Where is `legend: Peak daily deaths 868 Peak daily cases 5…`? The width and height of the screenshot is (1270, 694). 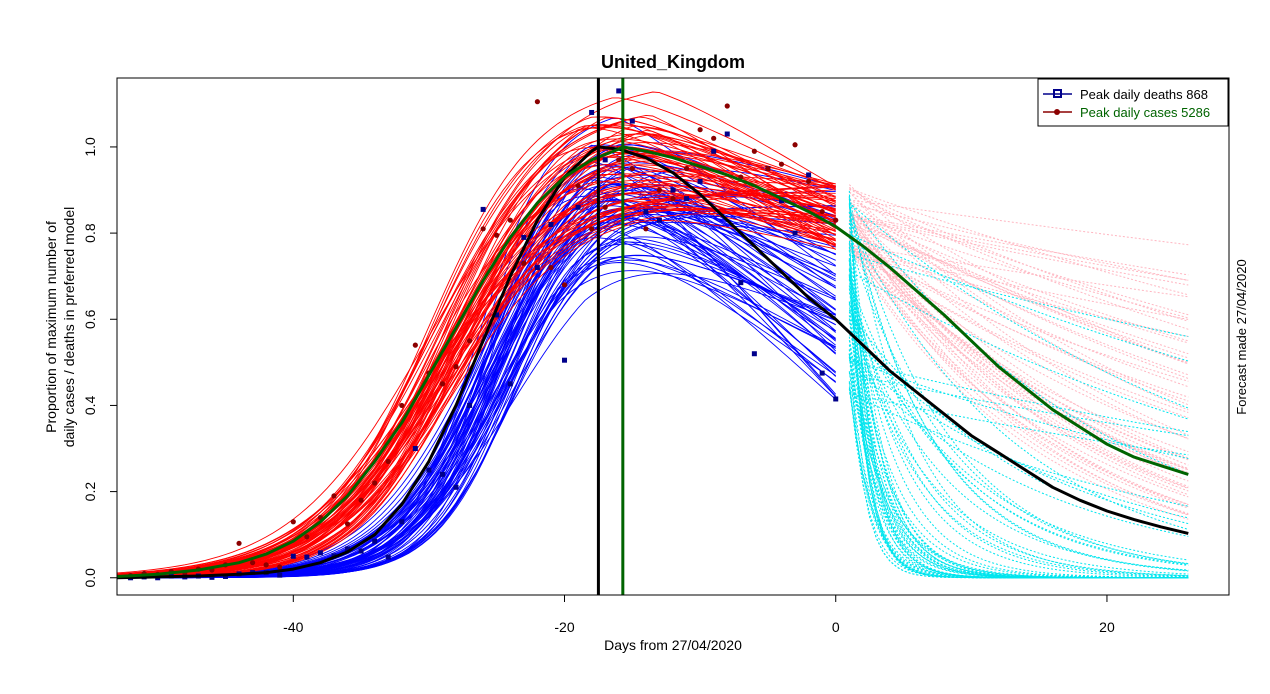
legend: Peak daily deaths 868 Peak daily cases 5… is located at coordinates (1133, 102).